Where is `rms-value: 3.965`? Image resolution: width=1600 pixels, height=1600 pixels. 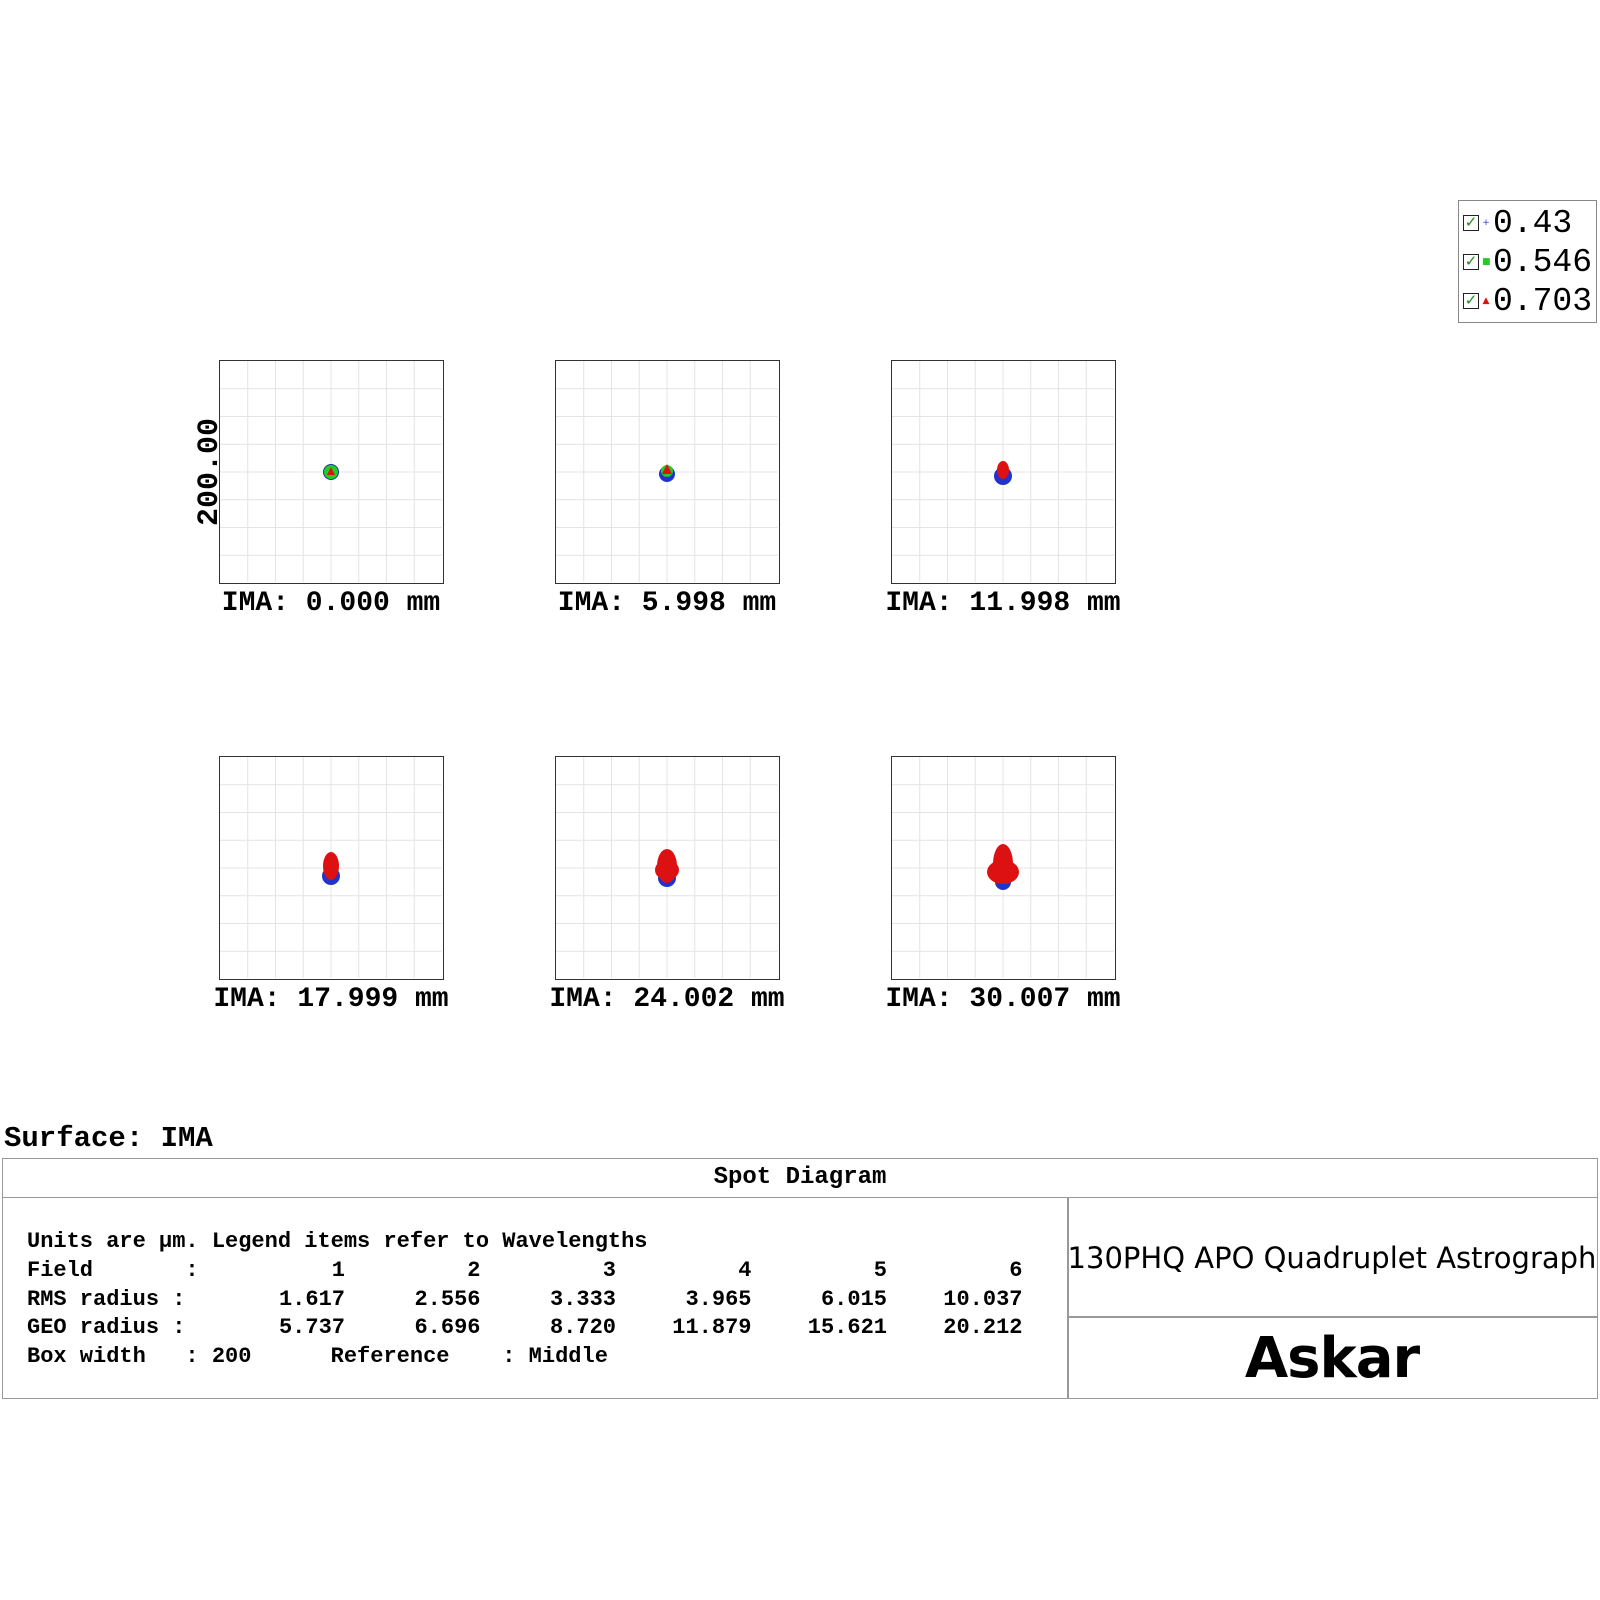 rms-value: 3.965 is located at coordinates (718, 1299).